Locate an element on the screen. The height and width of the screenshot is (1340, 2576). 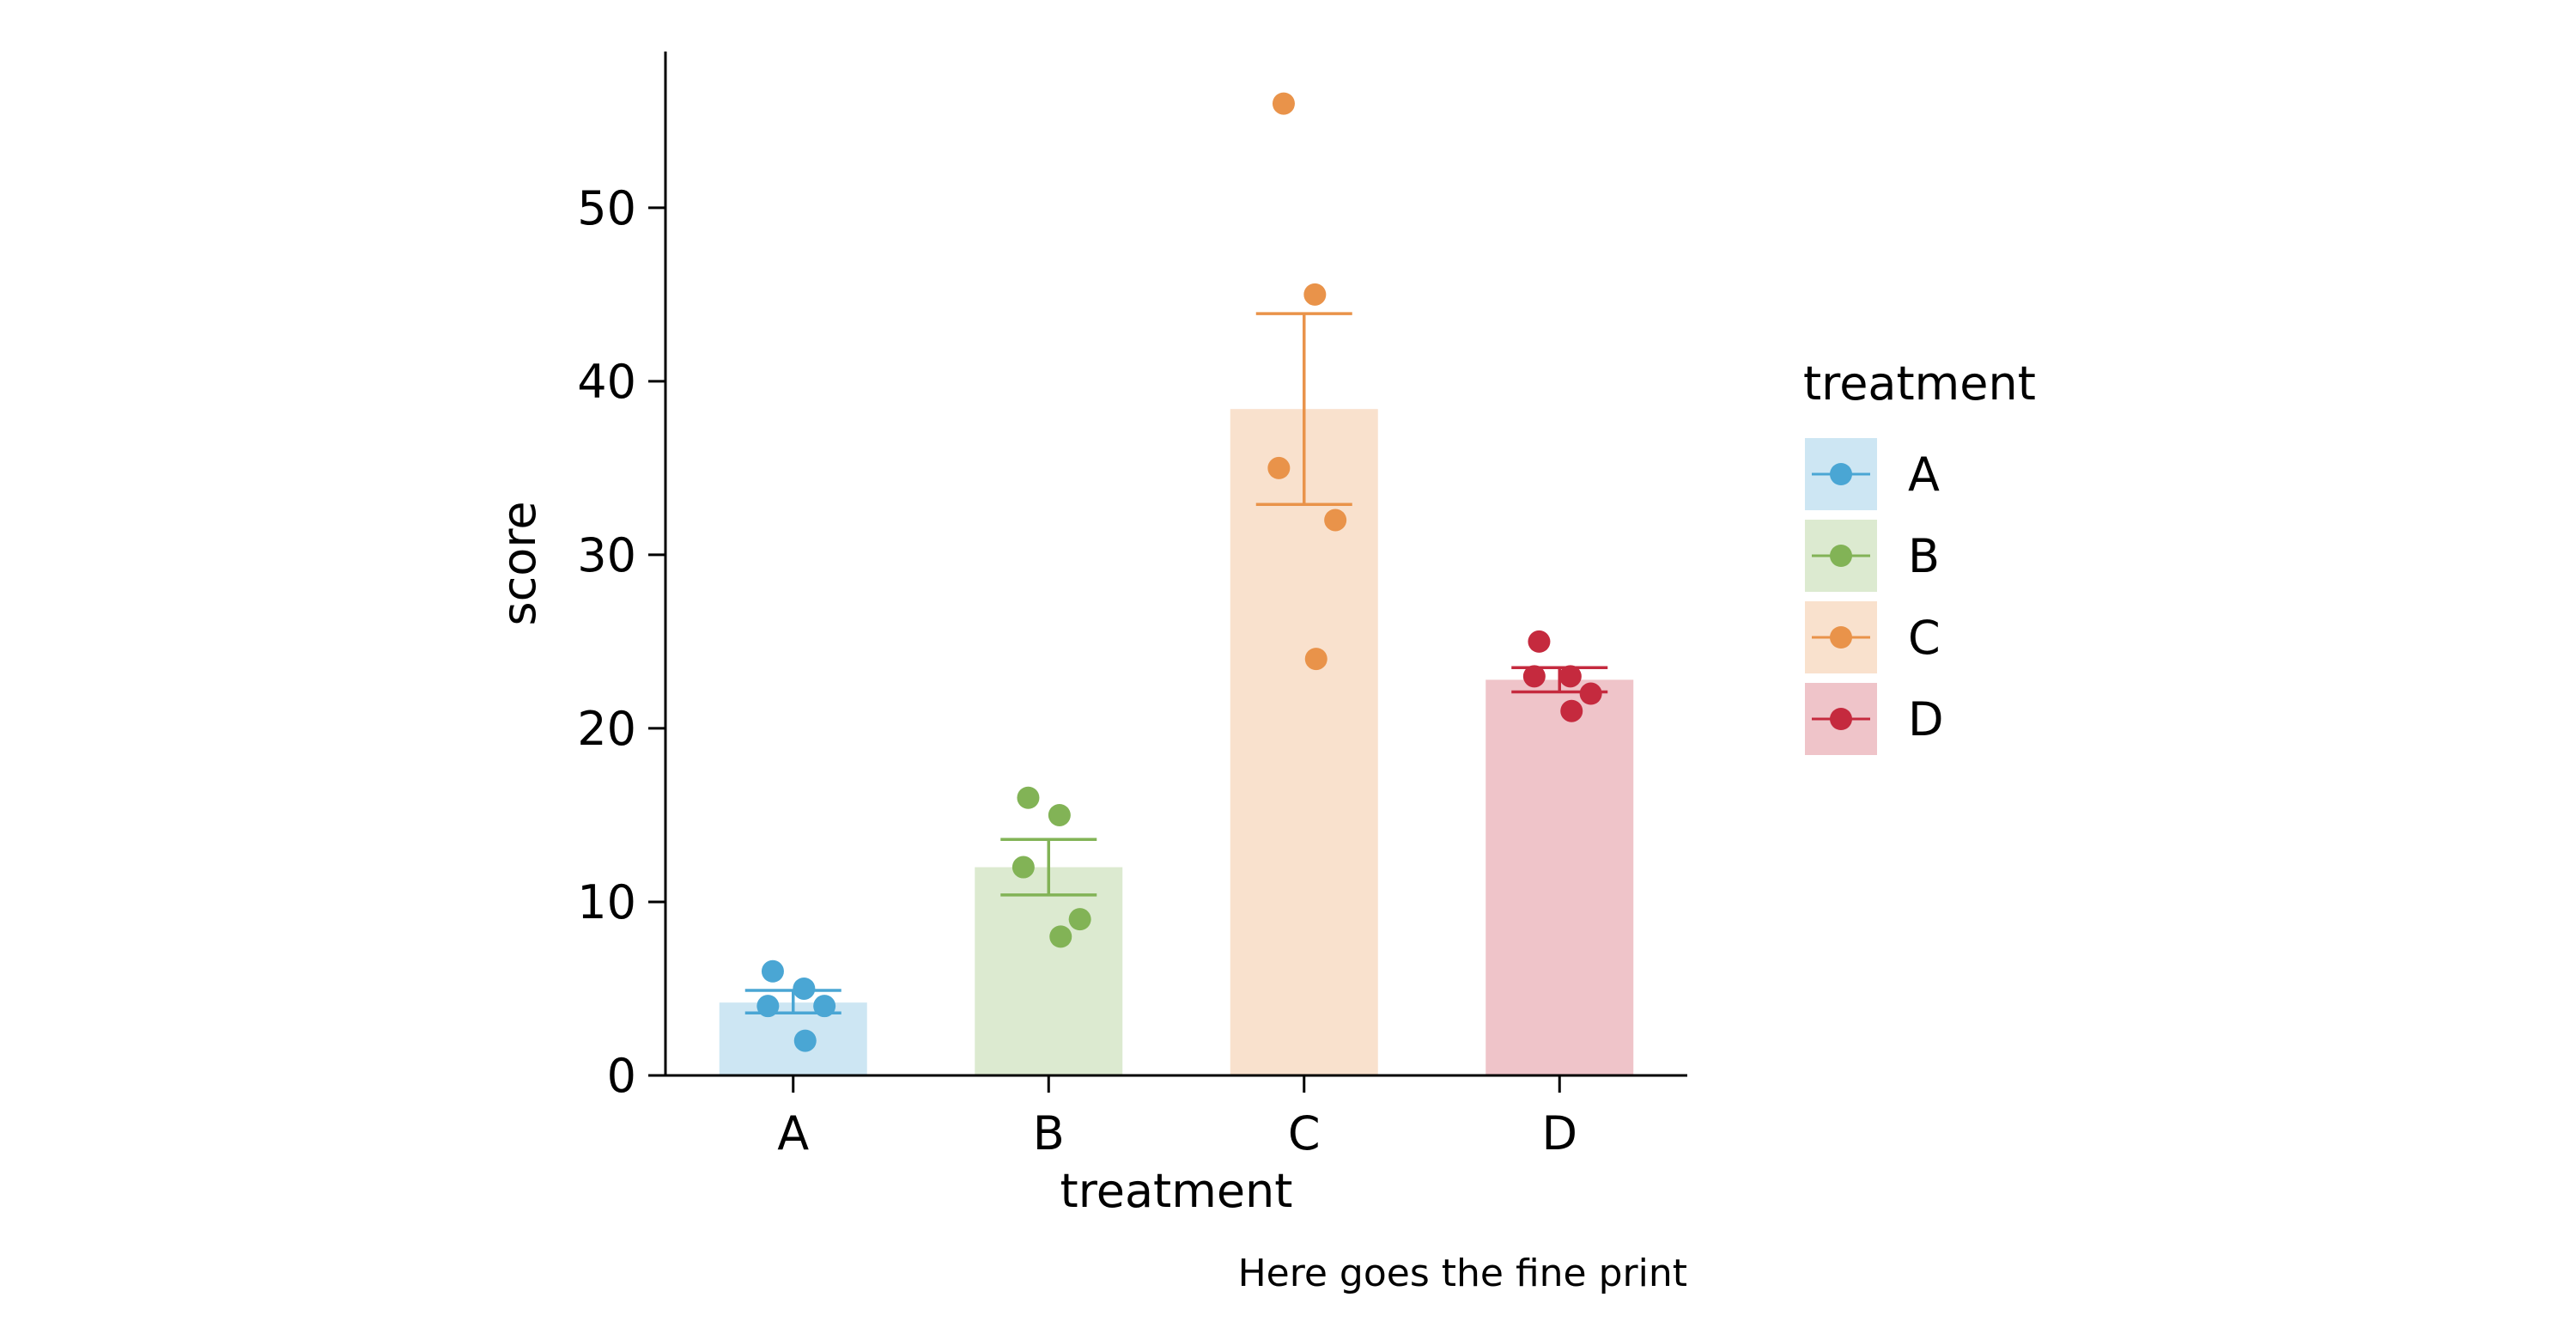
bar-C is located at coordinates (1304, 742).